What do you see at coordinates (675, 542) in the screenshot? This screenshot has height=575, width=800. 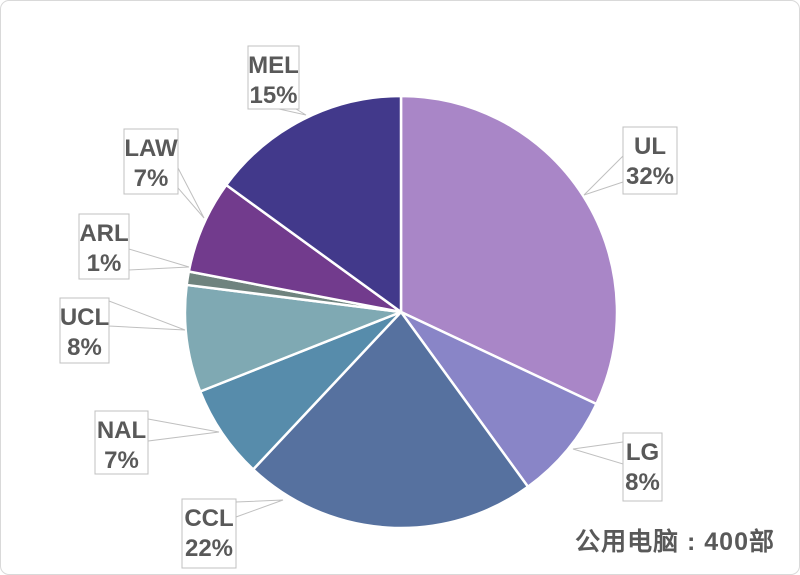 I see `chart-footnote: 公用电脑 : 400部` at bounding box center [675, 542].